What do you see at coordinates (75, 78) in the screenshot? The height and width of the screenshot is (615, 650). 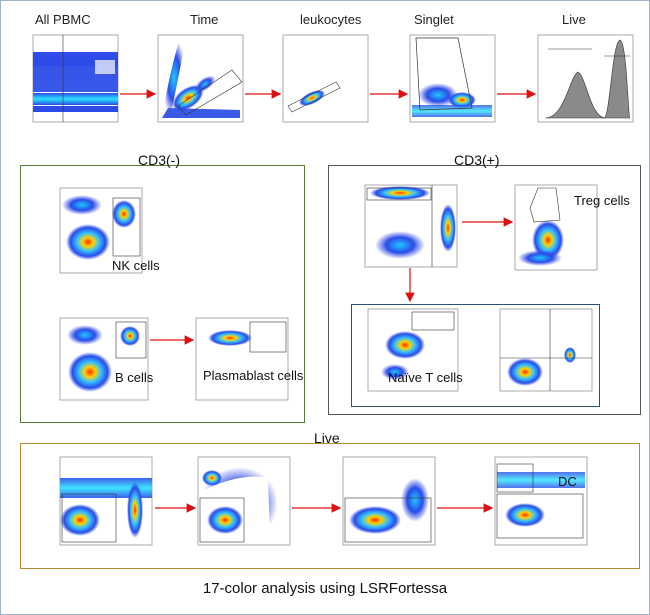 I see `plot-all-pbmc` at bounding box center [75, 78].